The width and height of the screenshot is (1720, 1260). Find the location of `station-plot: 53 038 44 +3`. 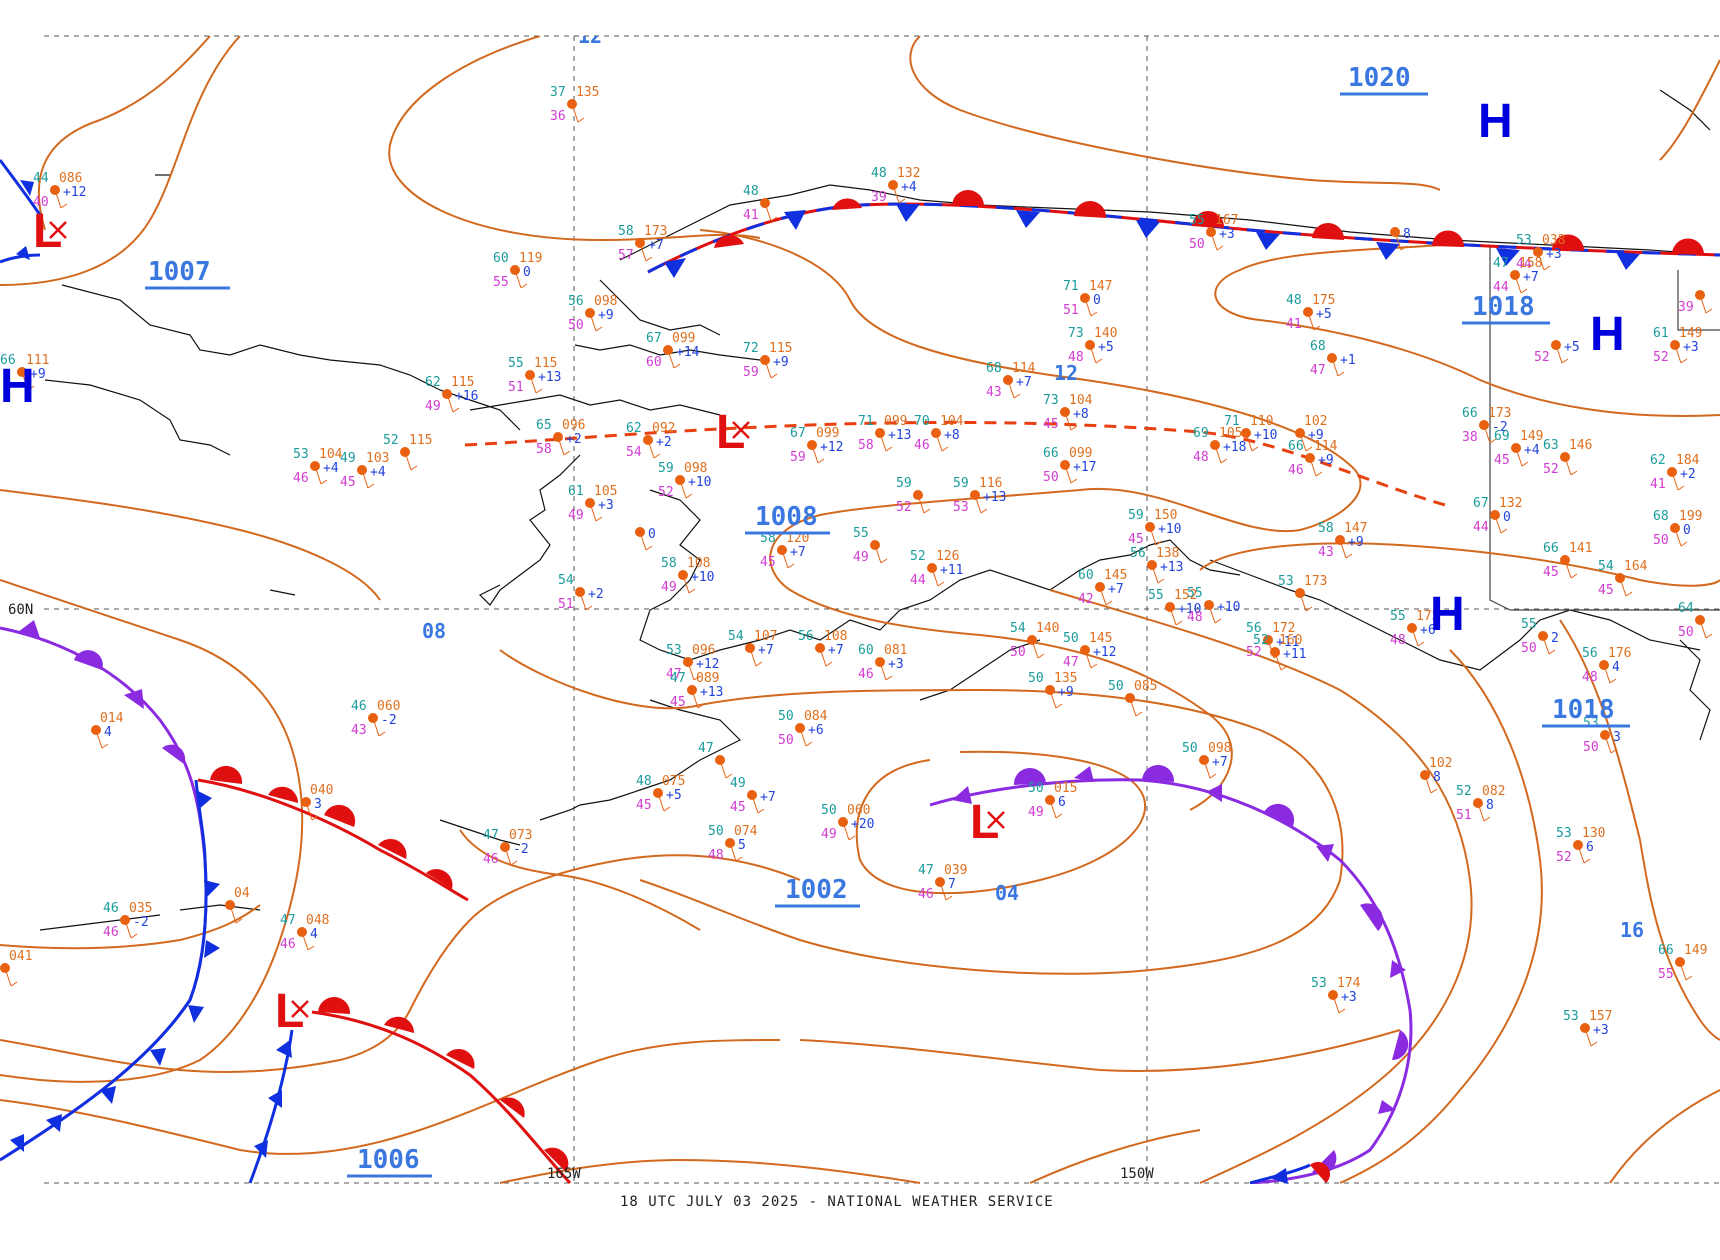

station-plot: 53 038 44 +3 is located at coordinates (1540, 252).